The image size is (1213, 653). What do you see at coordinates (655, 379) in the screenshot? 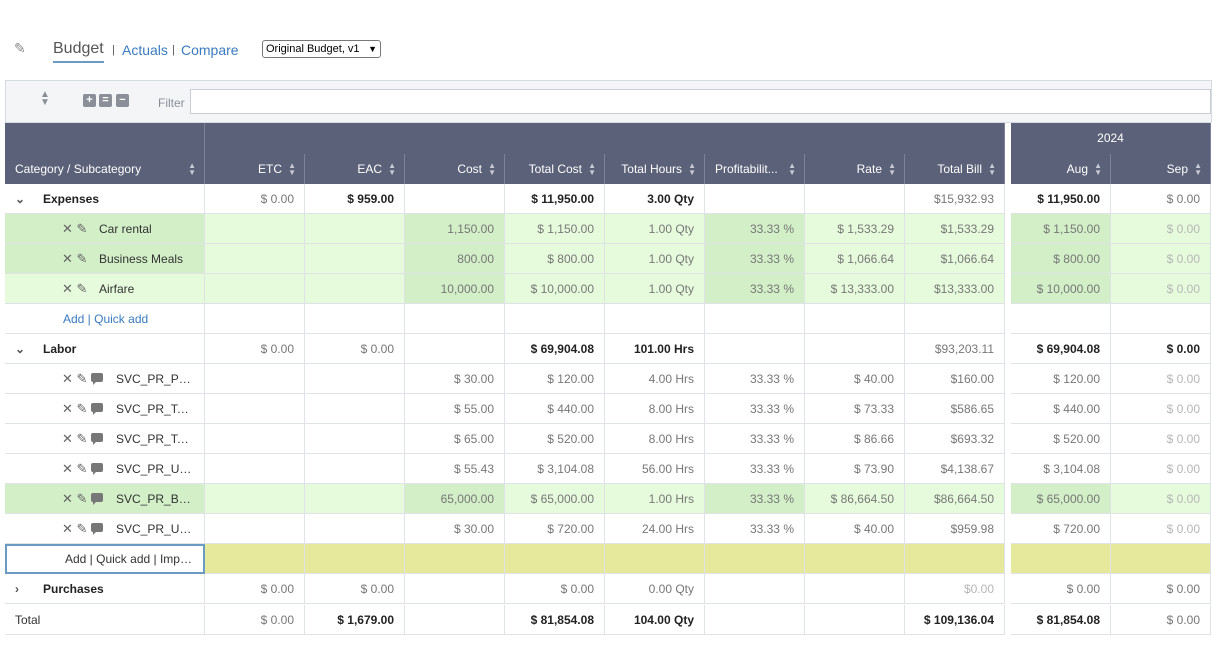
I see `cell-total-hours: 4.00 Hrs` at bounding box center [655, 379].